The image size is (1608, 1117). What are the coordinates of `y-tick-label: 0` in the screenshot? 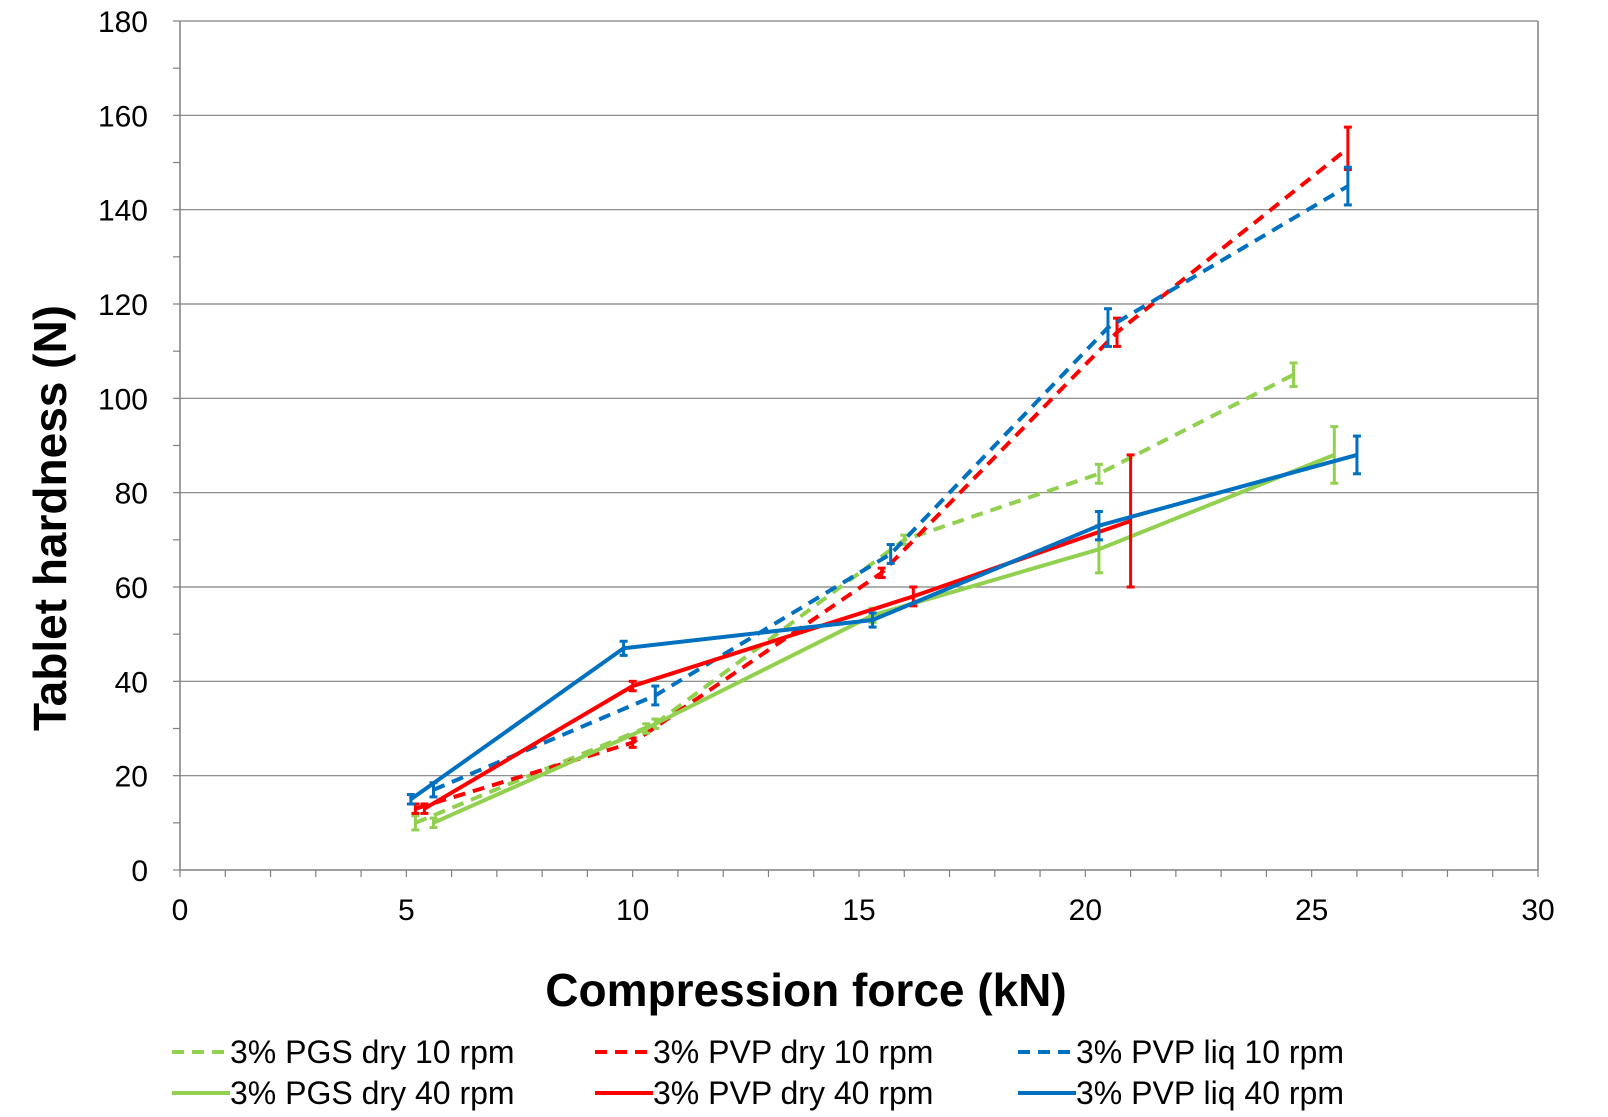 It's located at (139, 871).